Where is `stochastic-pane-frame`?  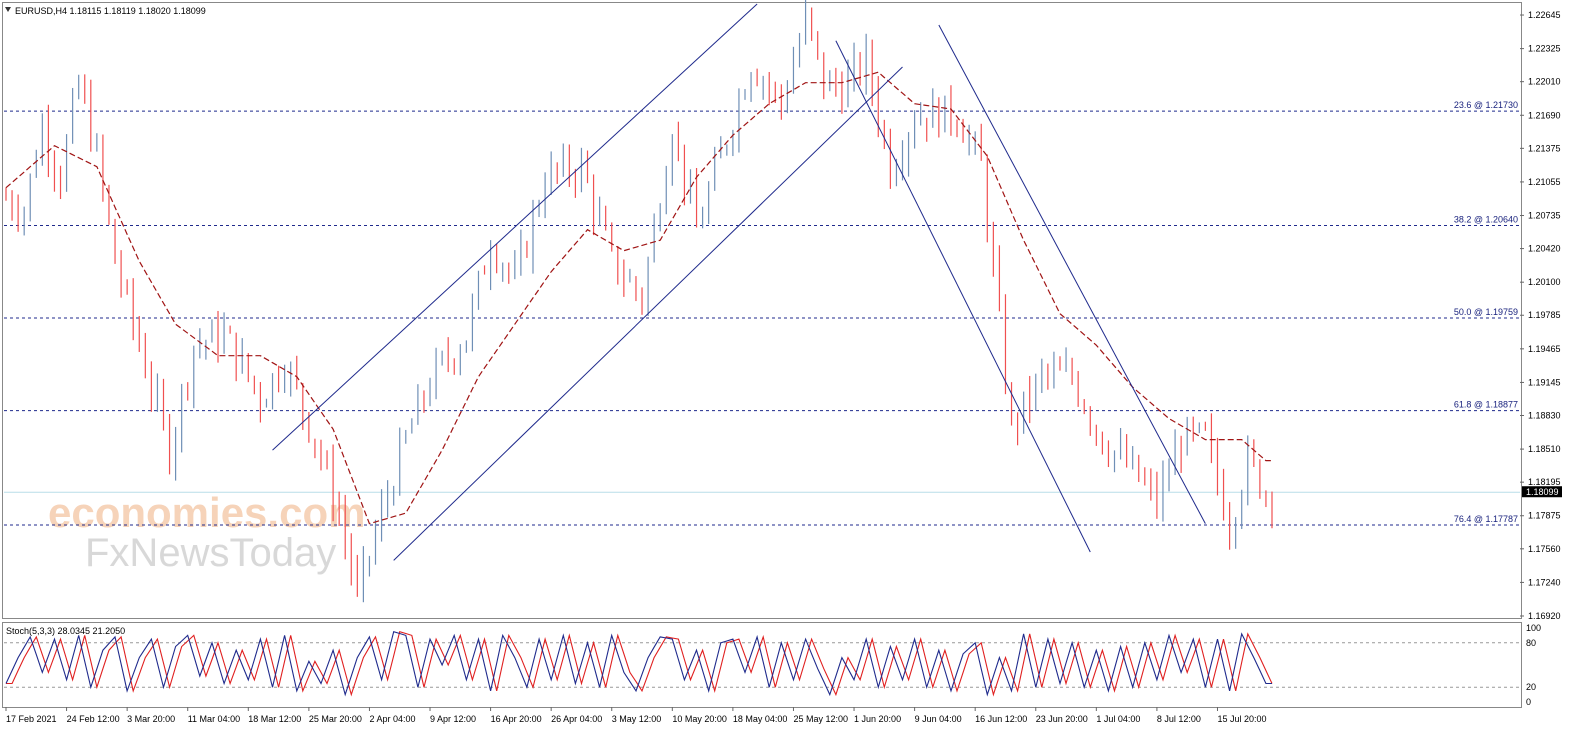
stochastic-pane-frame is located at coordinates (762, 665).